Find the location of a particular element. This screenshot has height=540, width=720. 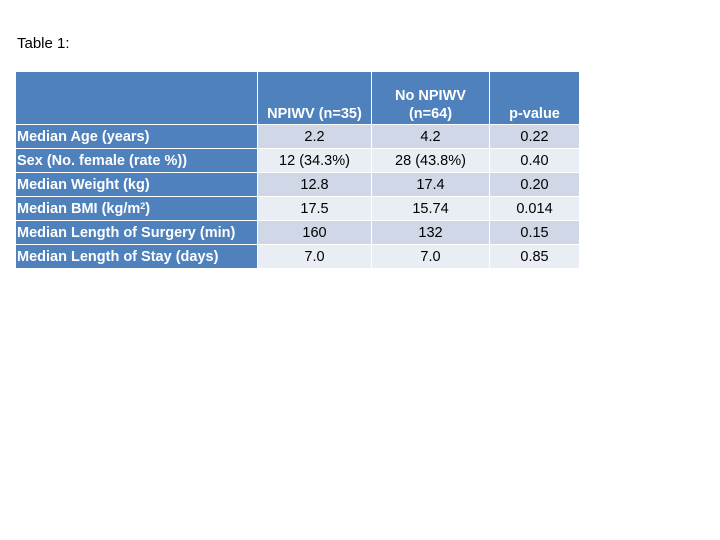

cell-p-value: 0.40 is located at coordinates (534, 160).